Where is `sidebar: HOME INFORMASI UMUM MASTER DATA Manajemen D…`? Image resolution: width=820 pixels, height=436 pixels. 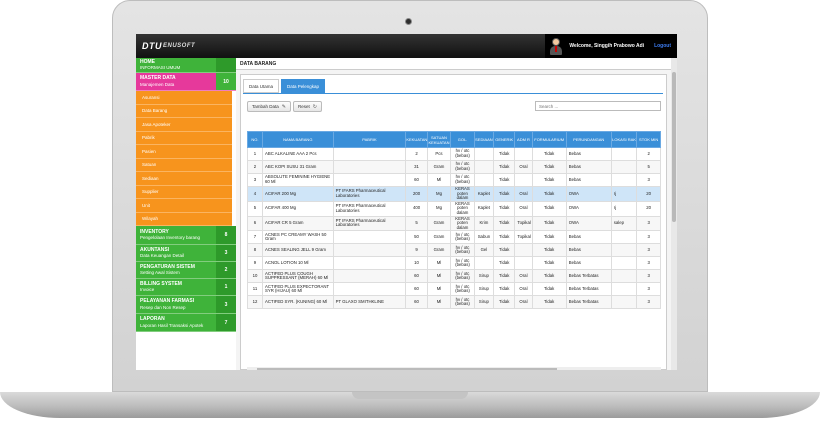 sidebar: HOME INFORMASI UMUM MASTER DATA Manajemen D… is located at coordinates (186, 214).